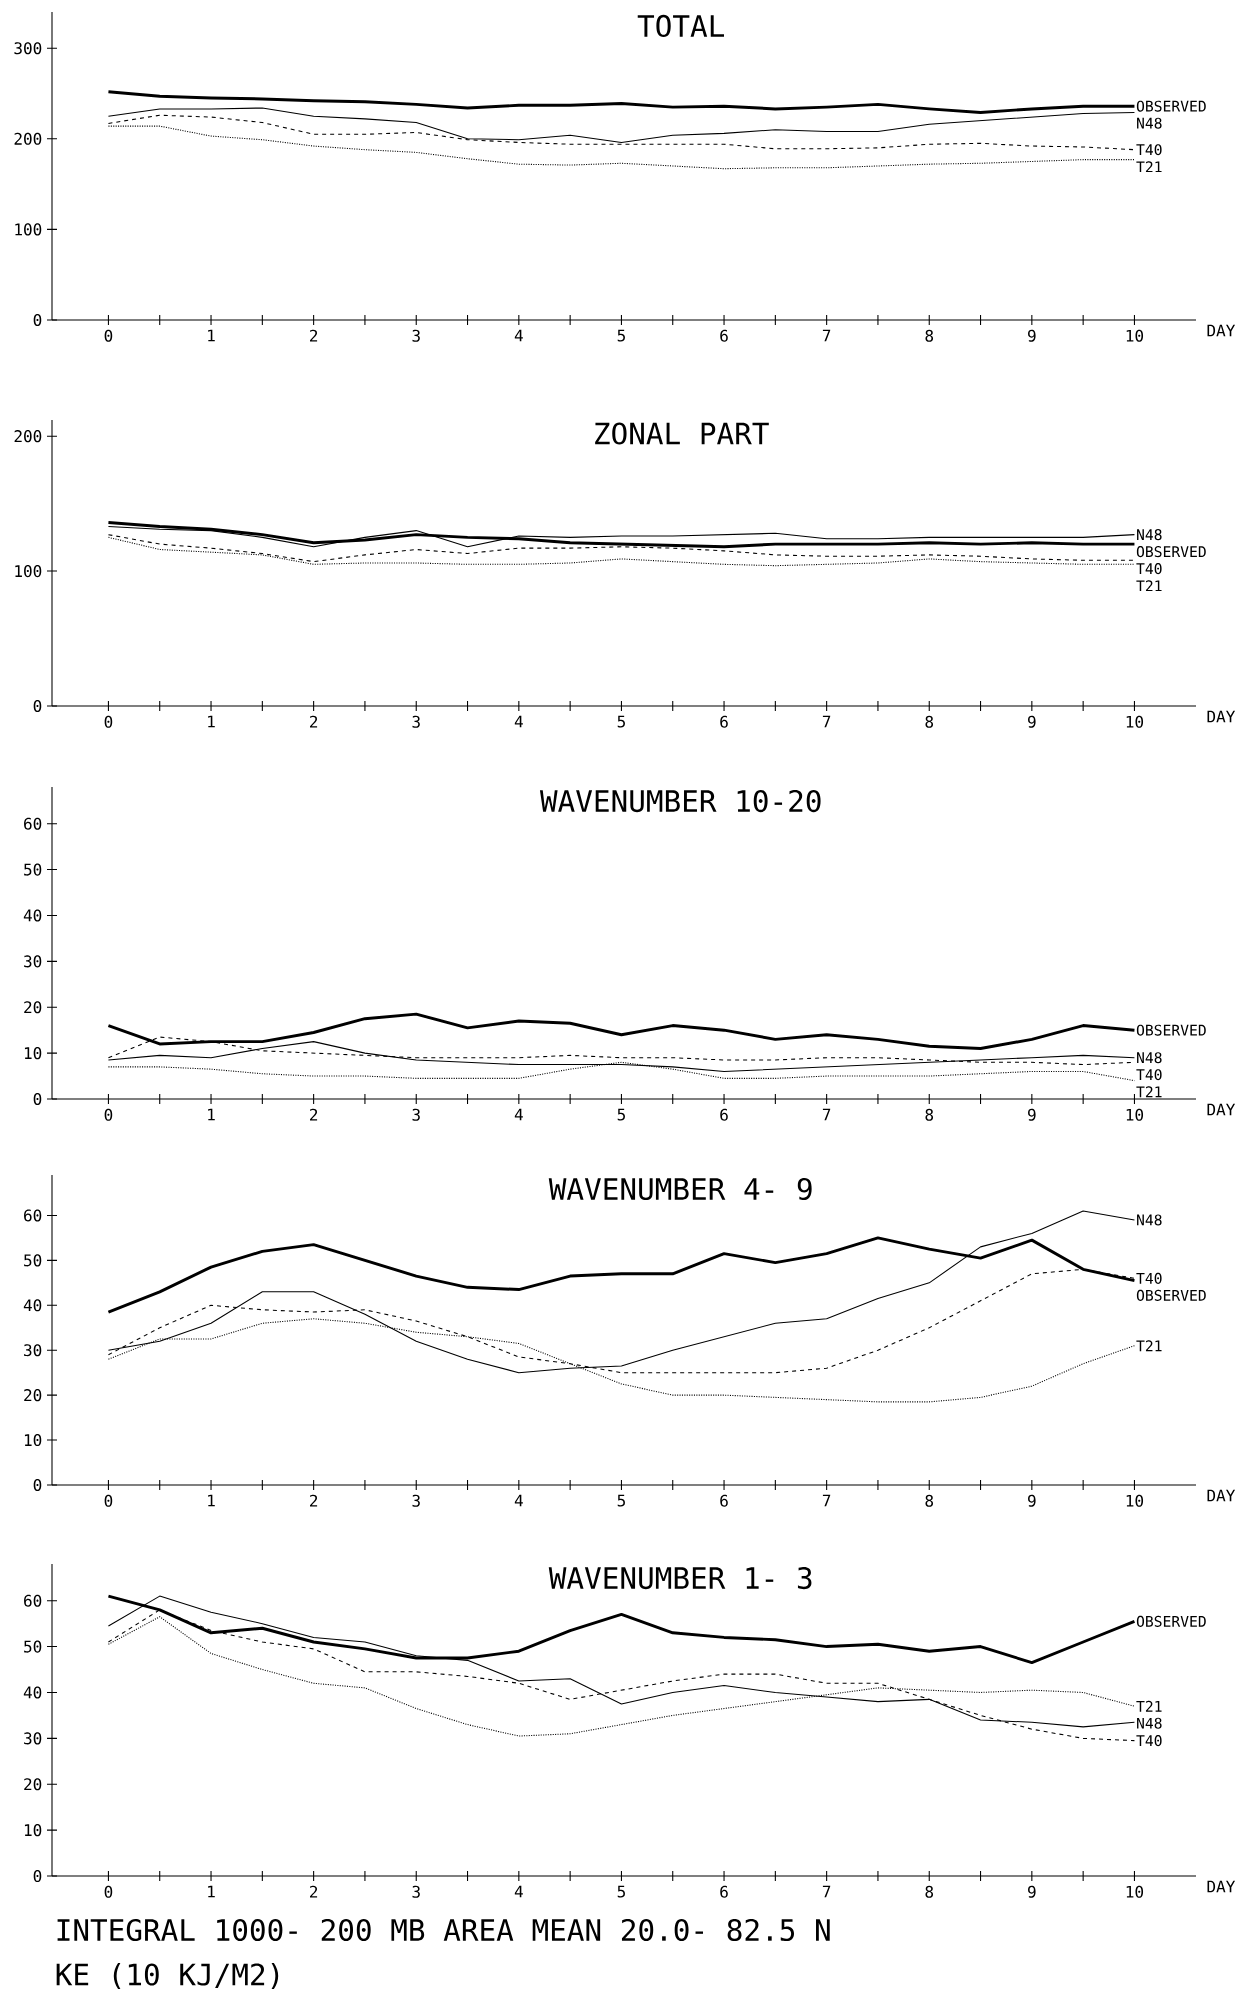 This screenshot has width=1250, height=1996. What do you see at coordinates (680, 1189) in the screenshot?
I see `chart-title: WAVENUMBER 4- 9` at bounding box center [680, 1189].